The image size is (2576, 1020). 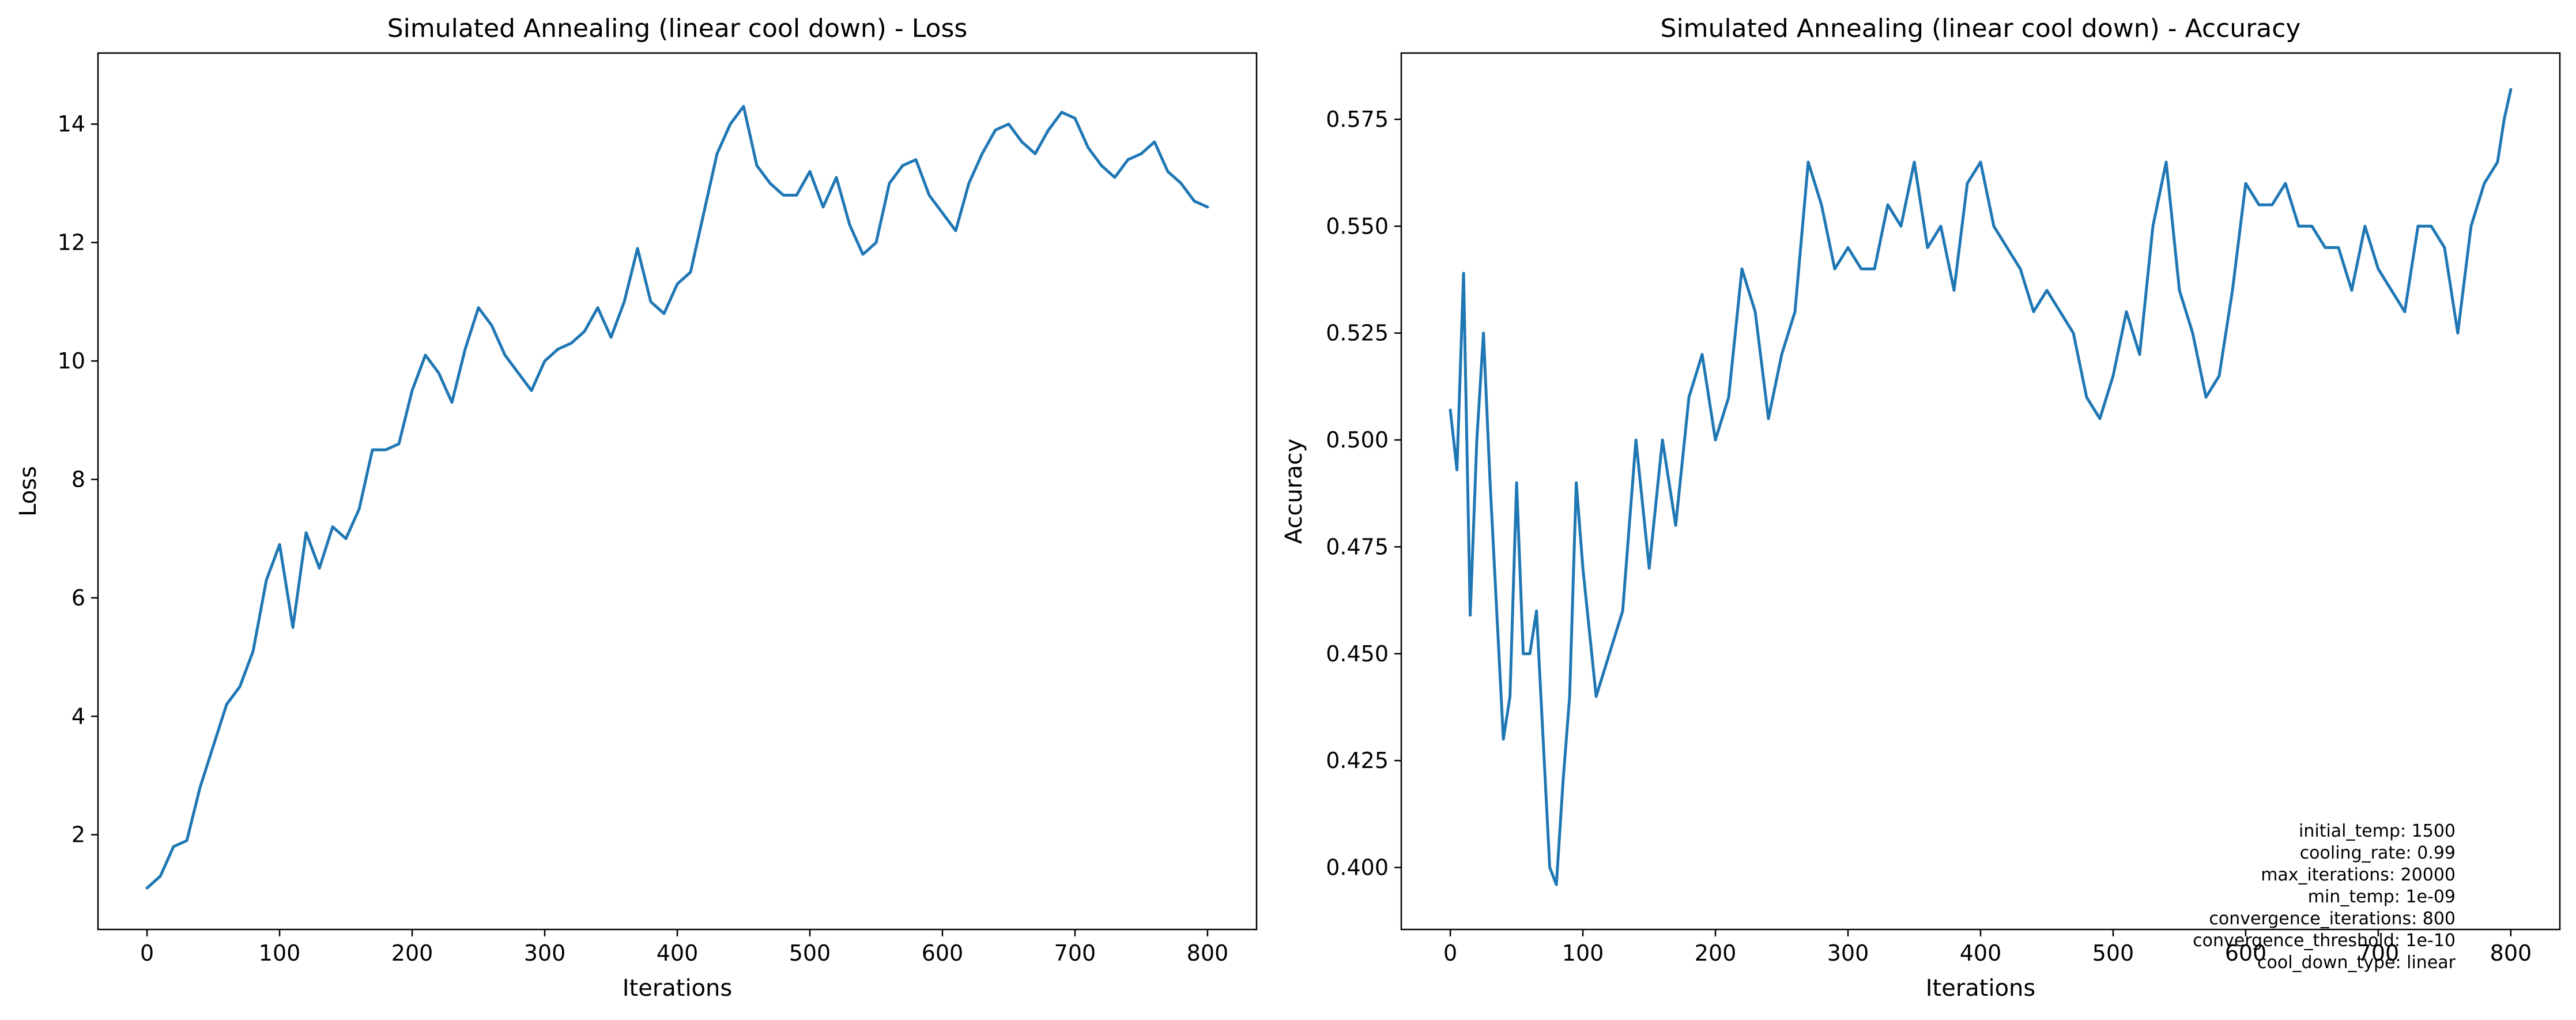 I want to click on loss-x-tick-label: 300, so click(x=545, y=953).